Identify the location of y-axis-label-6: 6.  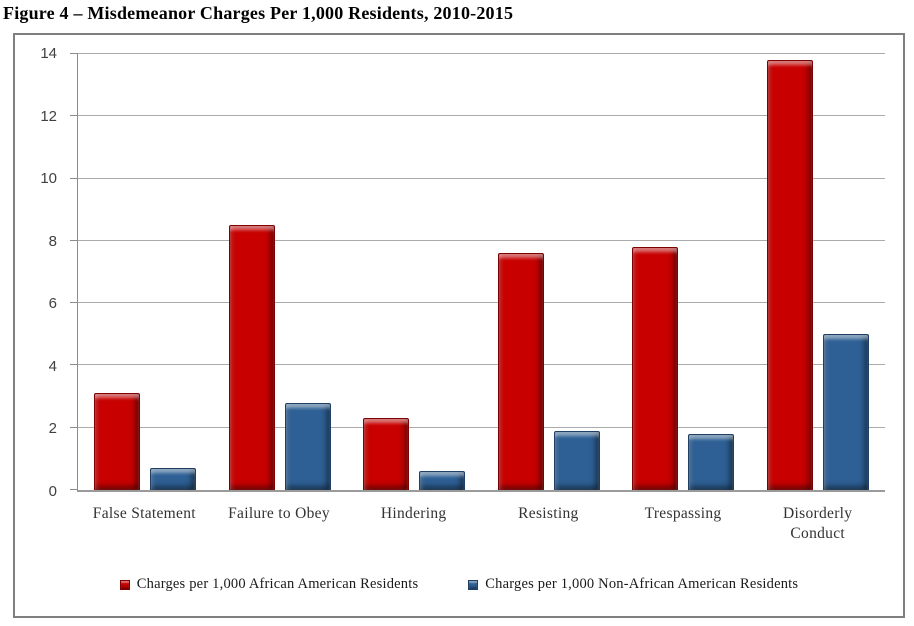
(52, 304).